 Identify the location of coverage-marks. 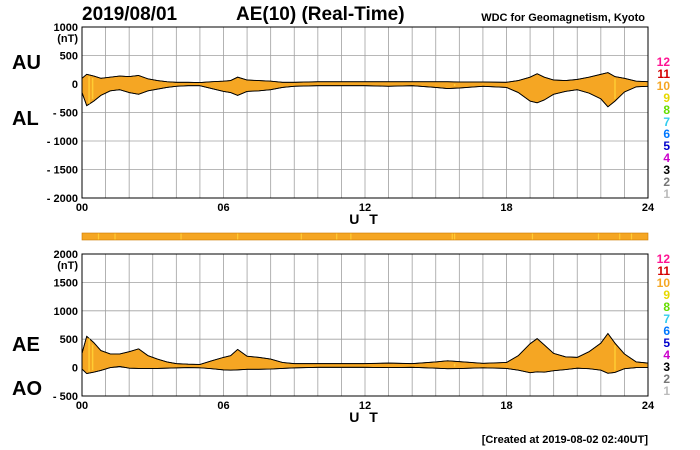
(365, 236).